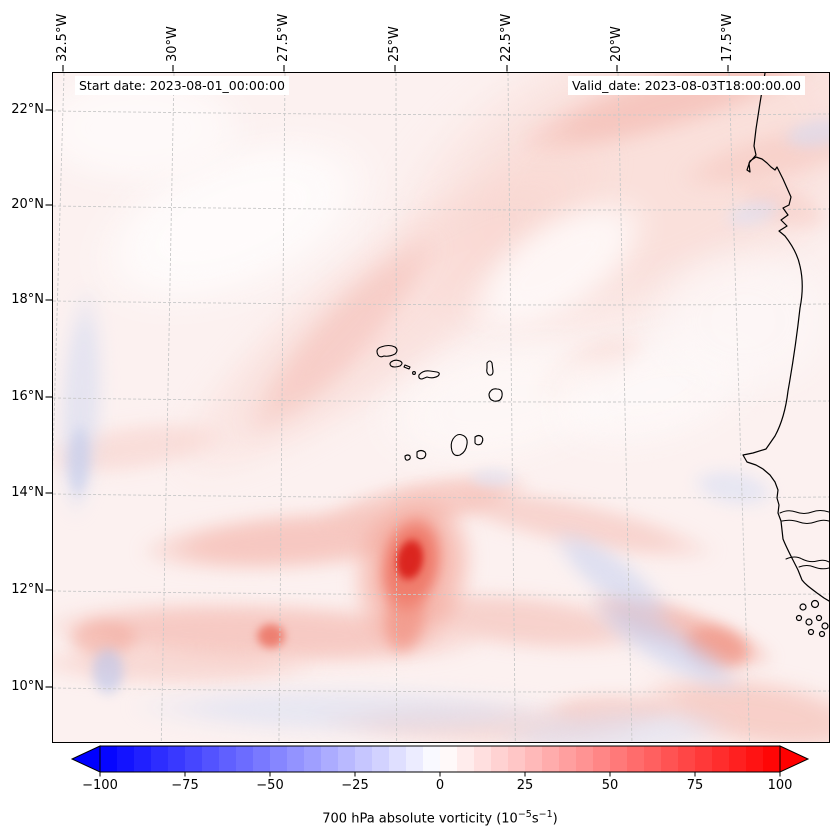  I want to click on y-tick-label: 16°N, so click(27, 396).